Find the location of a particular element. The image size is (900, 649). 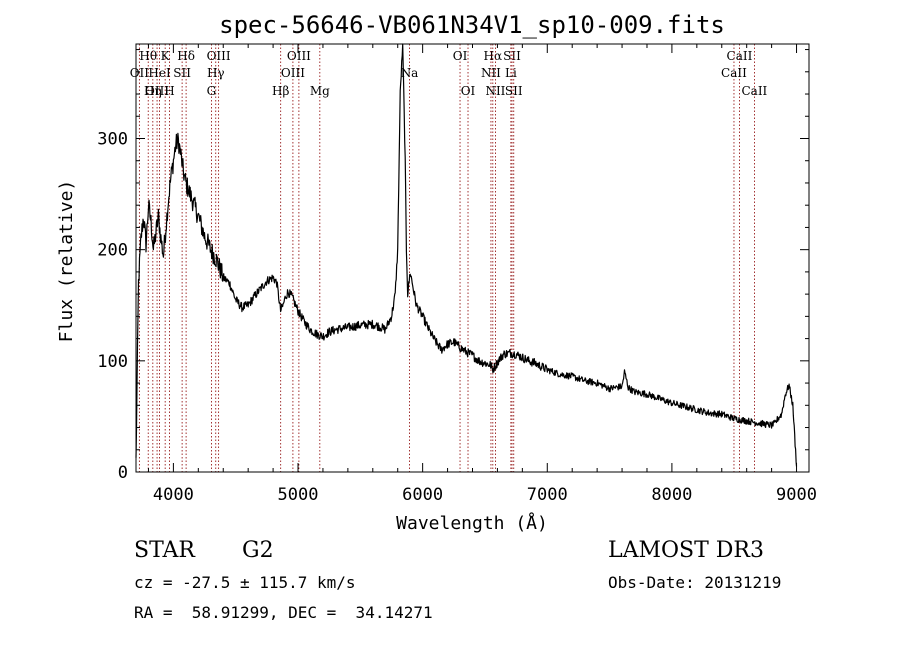

object-class: STAR is located at coordinates (164, 550).